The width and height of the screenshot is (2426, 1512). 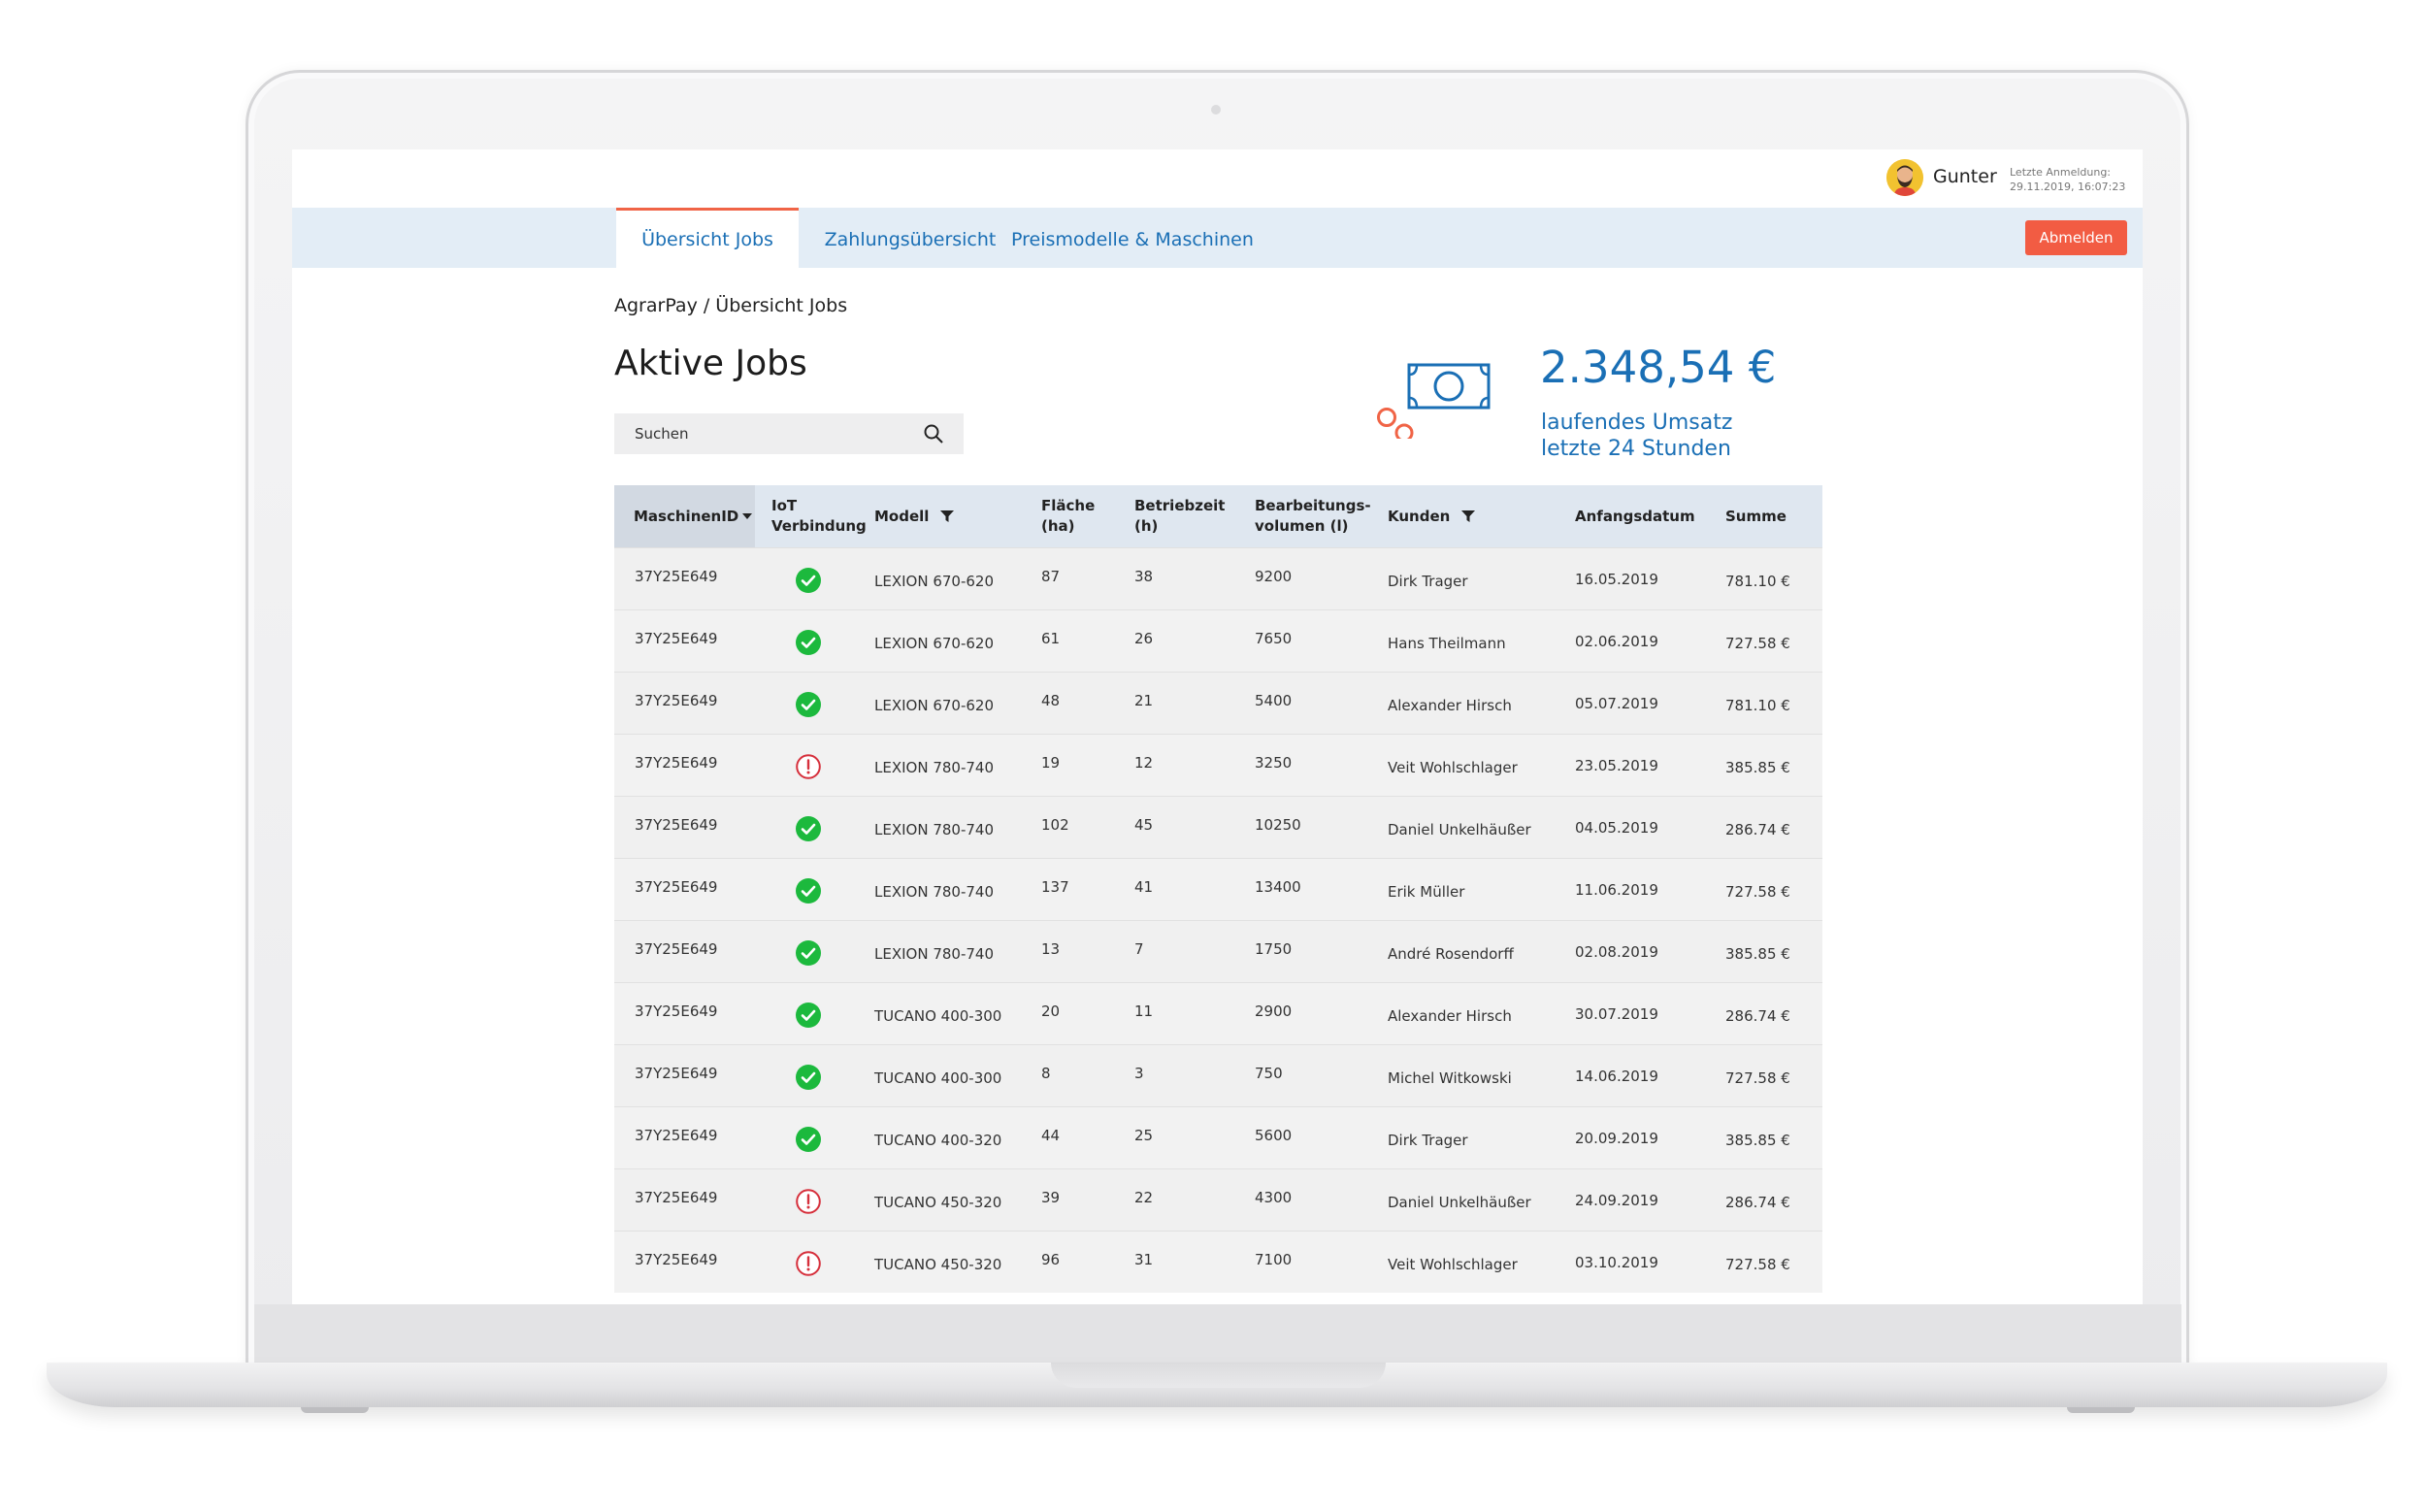 What do you see at coordinates (708, 238) in the screenshot?
I see `tab-uebersicht-jobs: Übersicht Jobs` at bounding box center [708, 238].